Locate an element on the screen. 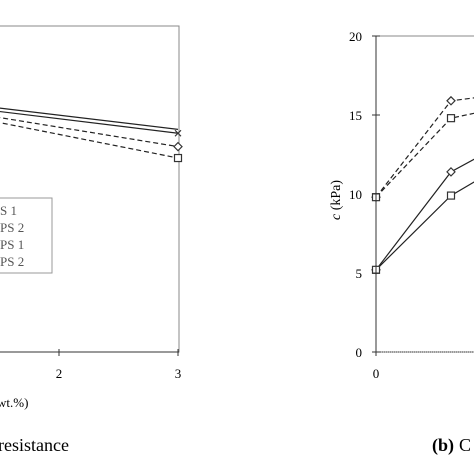  right-series-4-line is located at coordinates (424, 226).